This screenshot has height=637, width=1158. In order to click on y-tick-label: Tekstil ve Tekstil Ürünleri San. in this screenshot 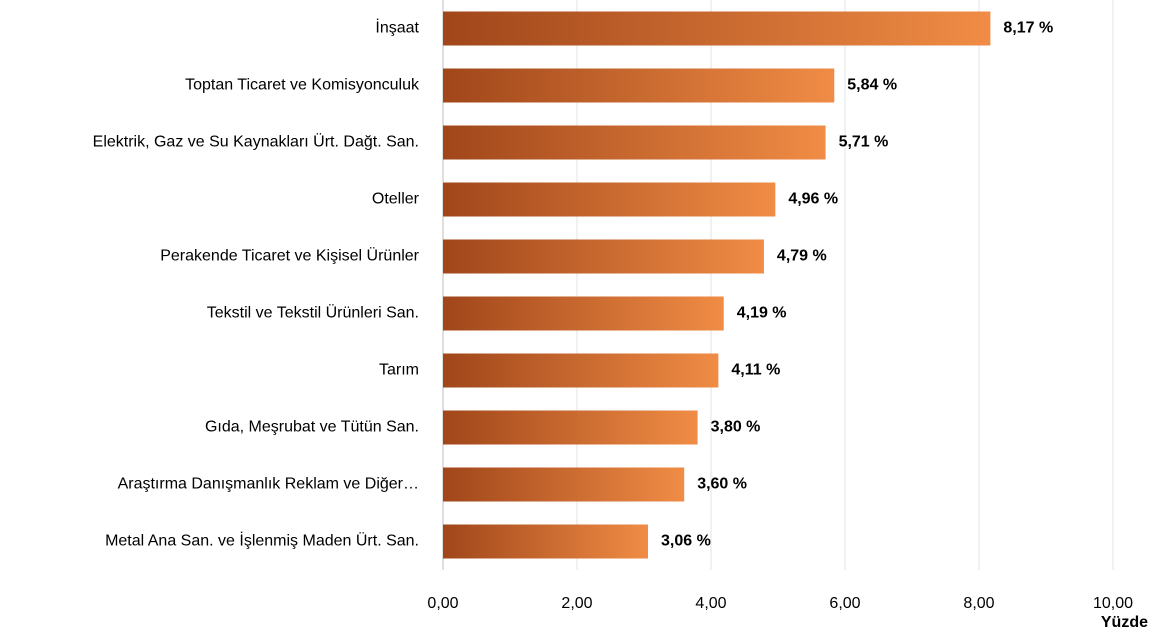, I will do `click(313, 313)`.